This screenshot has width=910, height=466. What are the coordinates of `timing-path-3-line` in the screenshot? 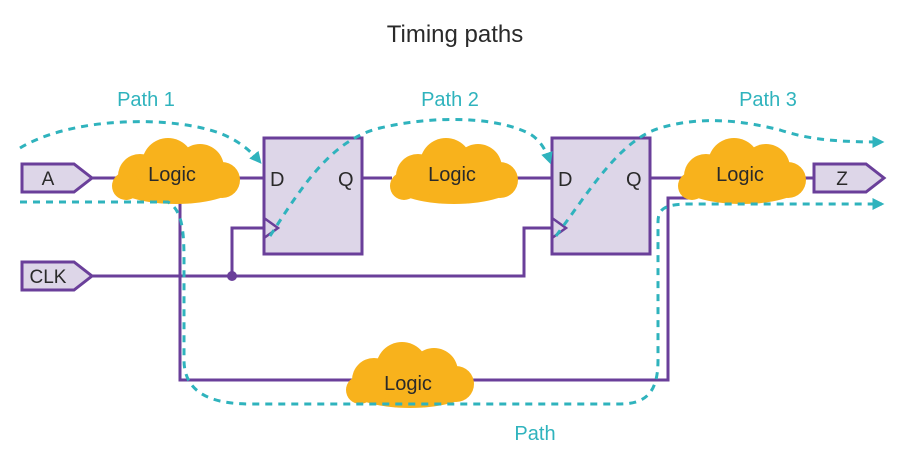 It's located at (719, 178).